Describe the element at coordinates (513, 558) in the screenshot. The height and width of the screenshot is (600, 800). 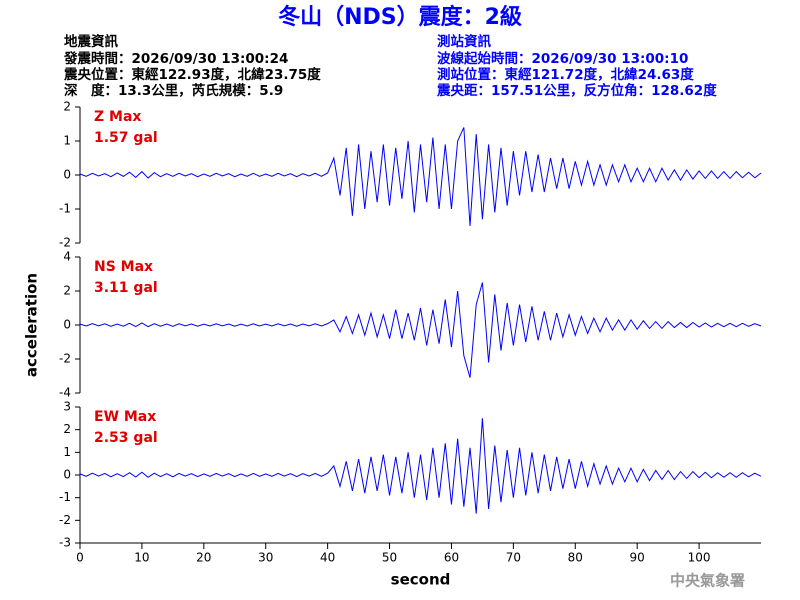
I see `x-tick-label: 70` at that location.